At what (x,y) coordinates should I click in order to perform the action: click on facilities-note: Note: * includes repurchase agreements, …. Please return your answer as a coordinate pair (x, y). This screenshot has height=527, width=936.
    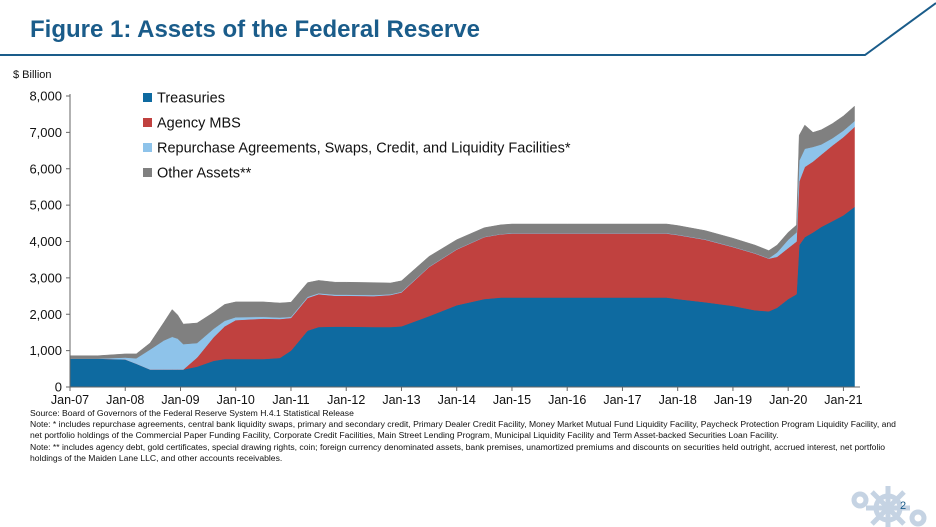
    Looking at the image, I should click on (463, 430).